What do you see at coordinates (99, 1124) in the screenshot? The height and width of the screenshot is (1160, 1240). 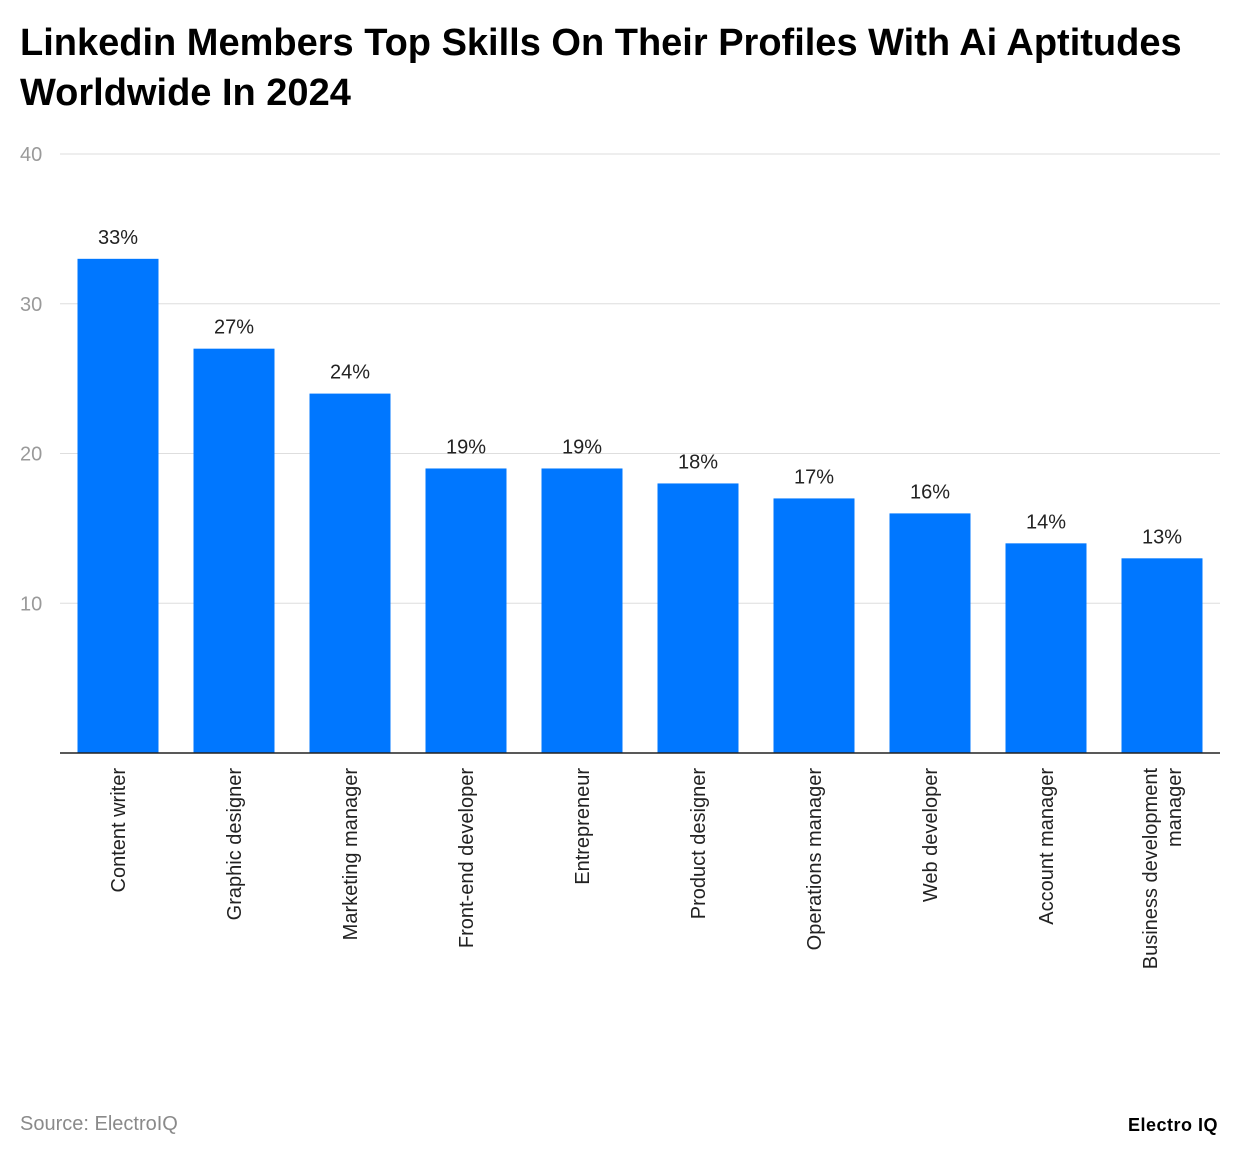 I see `source-note: Source: ElectroIQ` at bounding box center [99, 1124].